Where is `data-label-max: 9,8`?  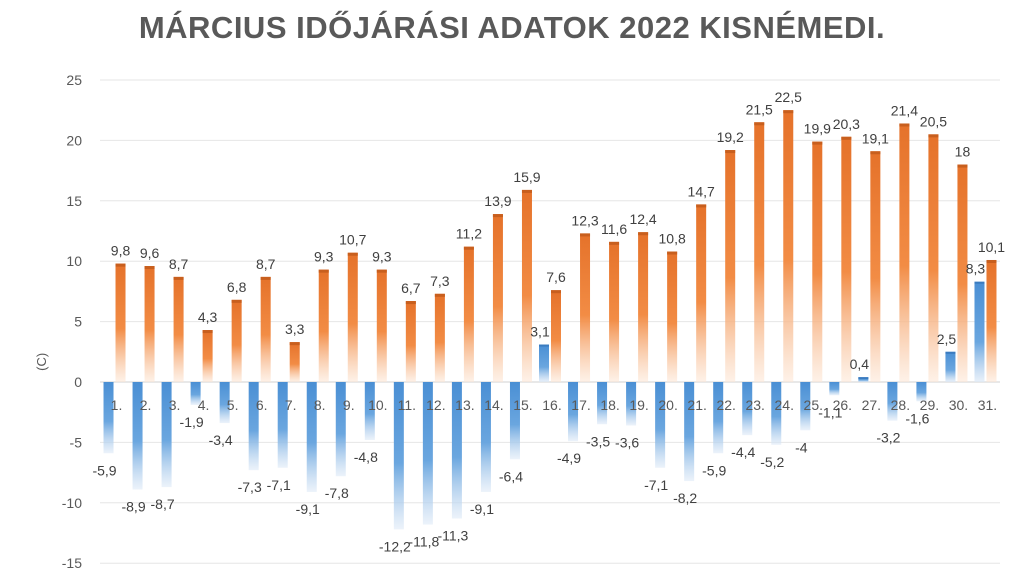
data-label-max: 9,8 is located at coordinates (121, 251).